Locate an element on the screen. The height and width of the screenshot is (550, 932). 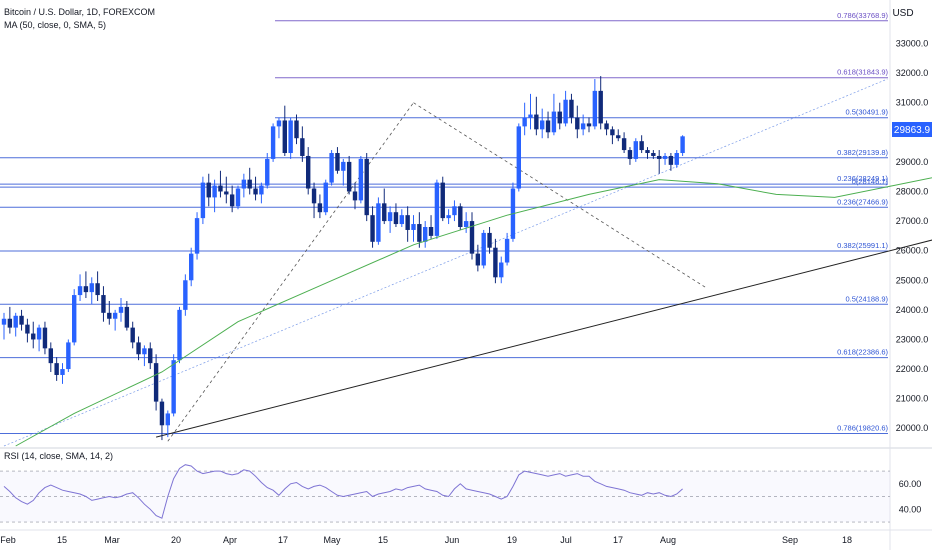
fib-level-label: 0.5(30491.9) is located at coordinates (866, 112).